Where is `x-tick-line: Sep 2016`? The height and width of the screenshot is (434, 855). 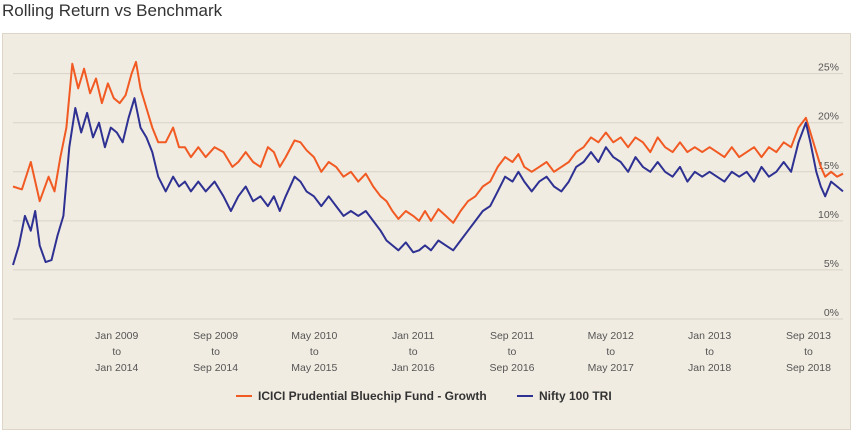
x-tick-line: Sep 2016 is located at coordinates (512, 368).